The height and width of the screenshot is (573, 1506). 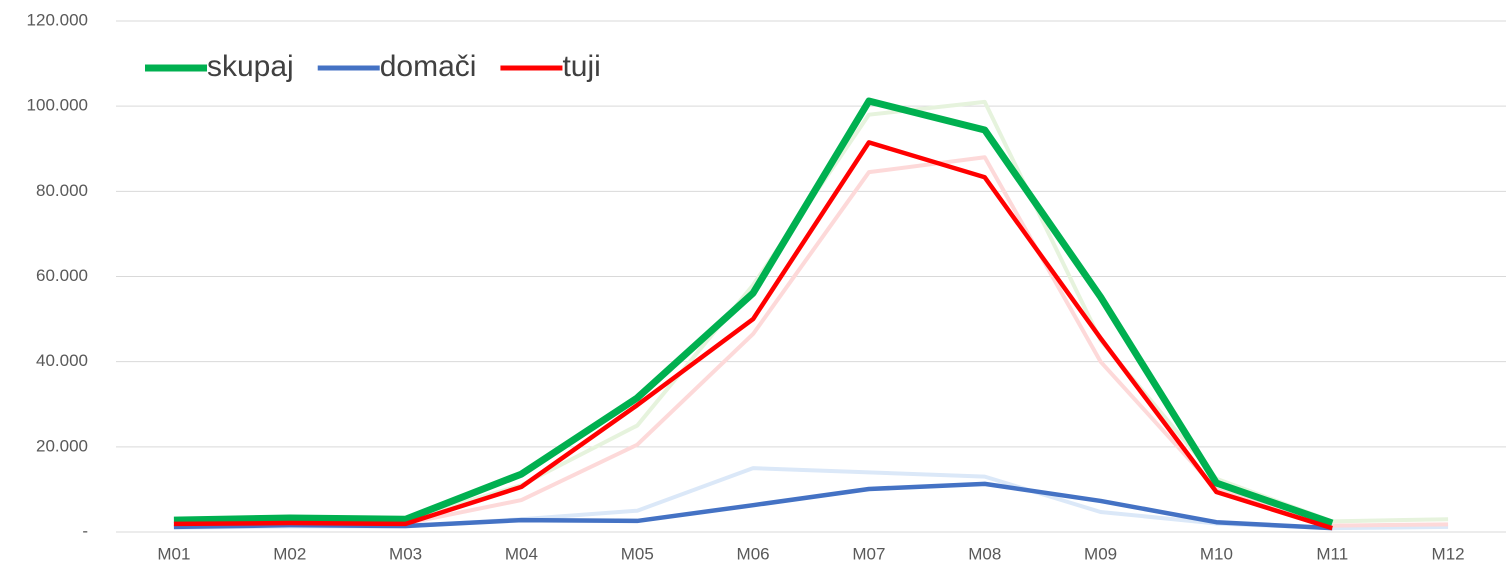 What do you see at coordinates (984, 553) in the screenshot?
I see `x-tick-label: M08` at bounding box center [984, 553].